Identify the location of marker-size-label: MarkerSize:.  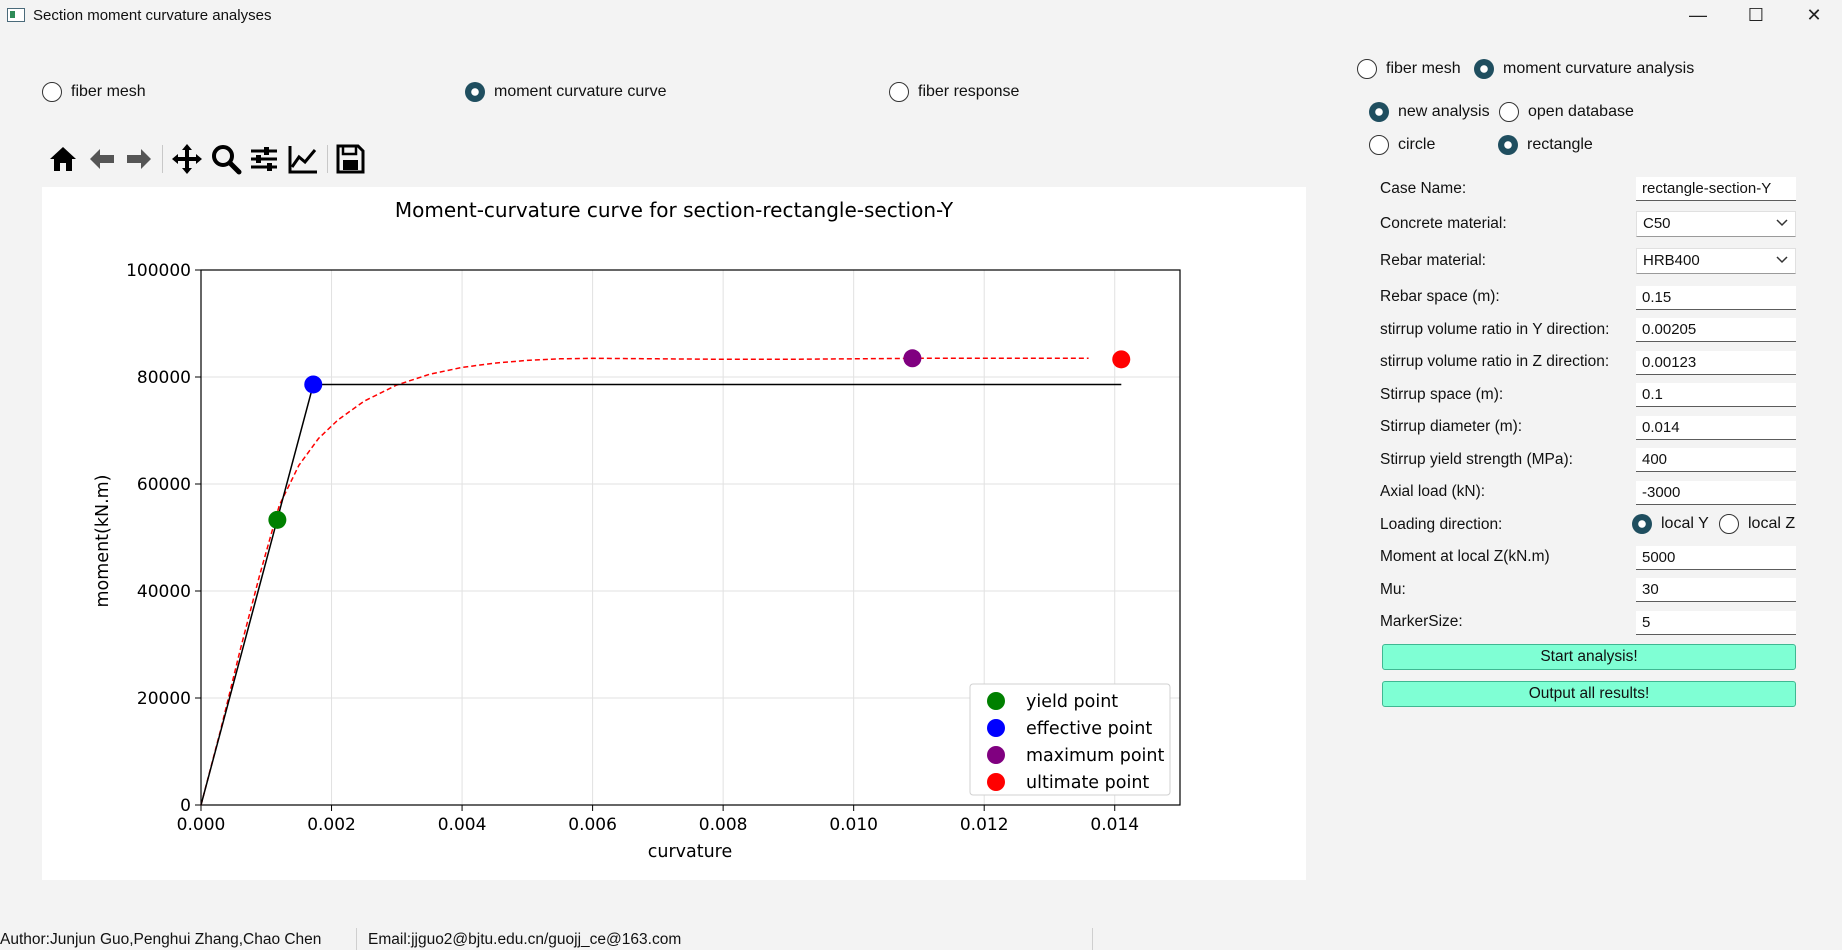
(1421, 621).